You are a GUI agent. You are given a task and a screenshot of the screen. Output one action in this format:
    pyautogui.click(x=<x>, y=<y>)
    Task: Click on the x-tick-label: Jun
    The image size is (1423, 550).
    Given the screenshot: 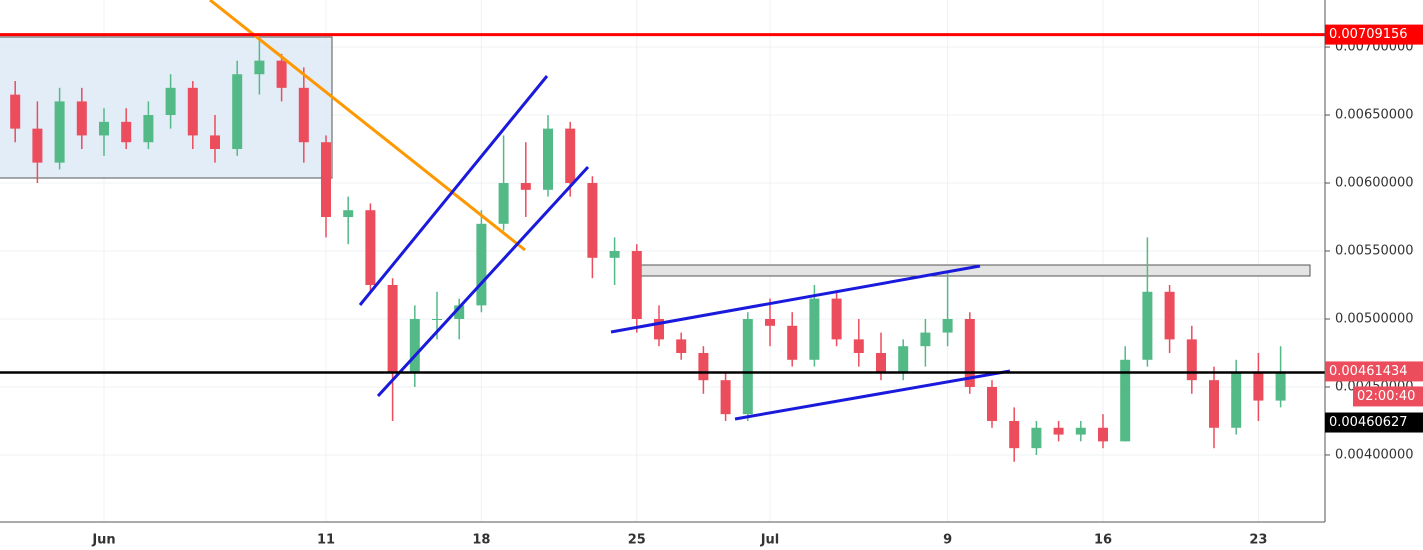 What is the action you would take?
    pyautogui.click(x=103, y=540)
    